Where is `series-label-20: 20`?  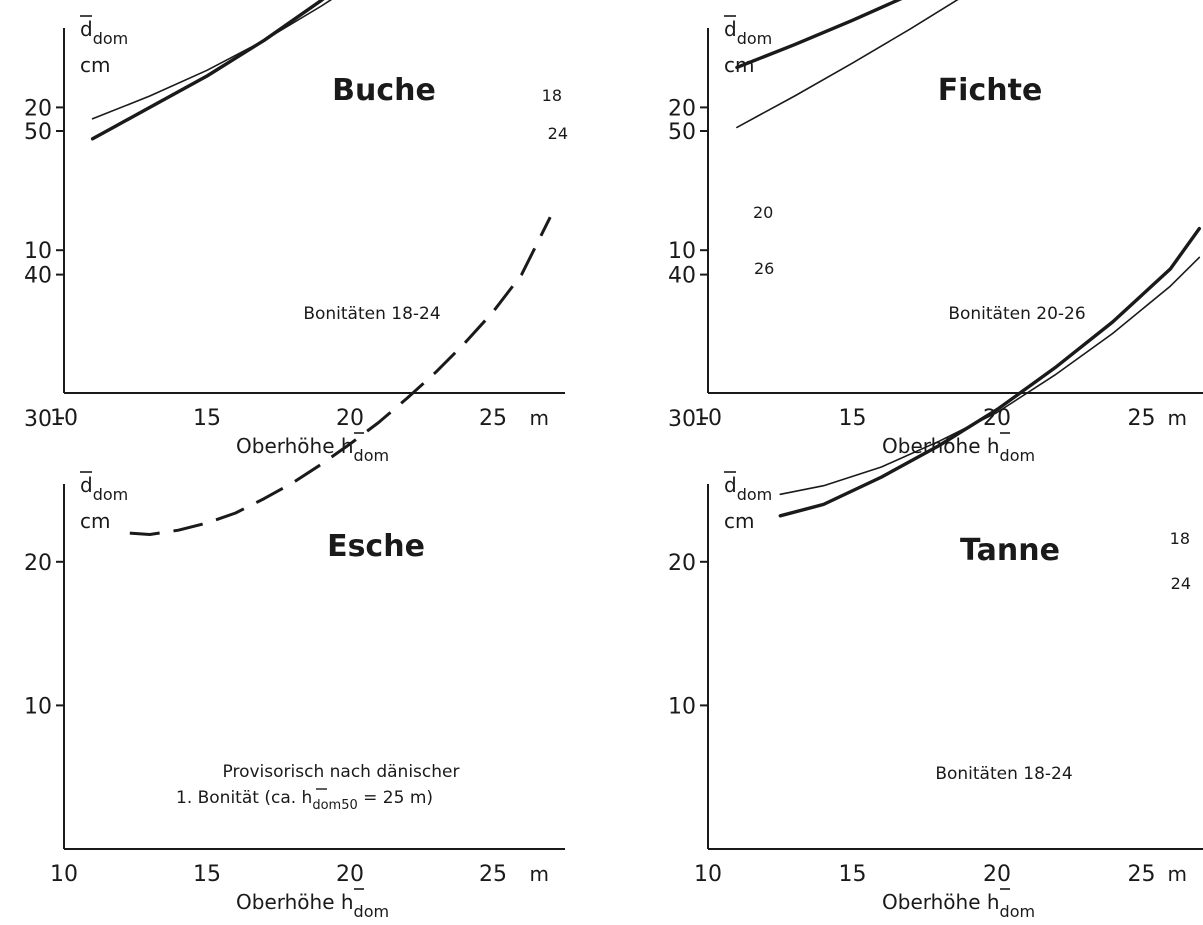 series-label-20: 20 is located at coordinates (763, 212).